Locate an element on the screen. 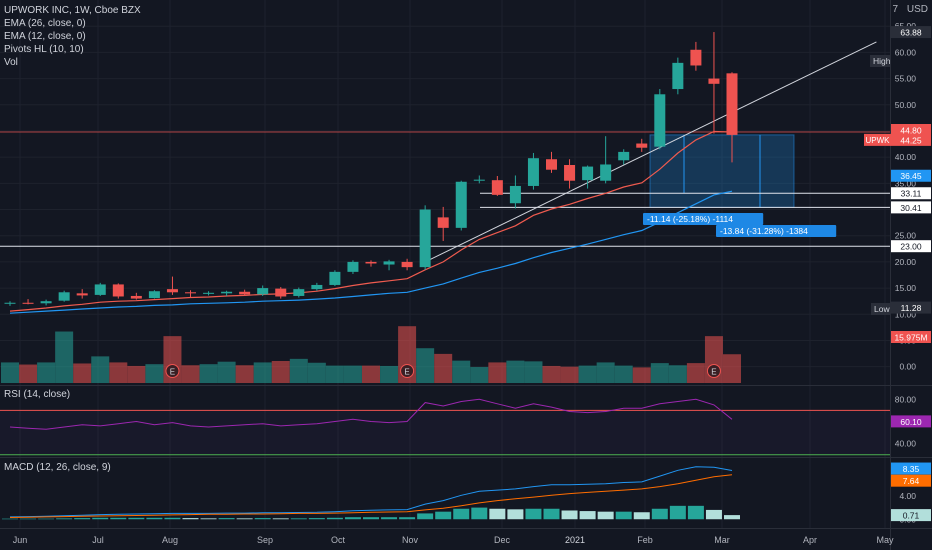 The image size is (932, 550). scale-counter: 7 is located at coordinates (895, 9).